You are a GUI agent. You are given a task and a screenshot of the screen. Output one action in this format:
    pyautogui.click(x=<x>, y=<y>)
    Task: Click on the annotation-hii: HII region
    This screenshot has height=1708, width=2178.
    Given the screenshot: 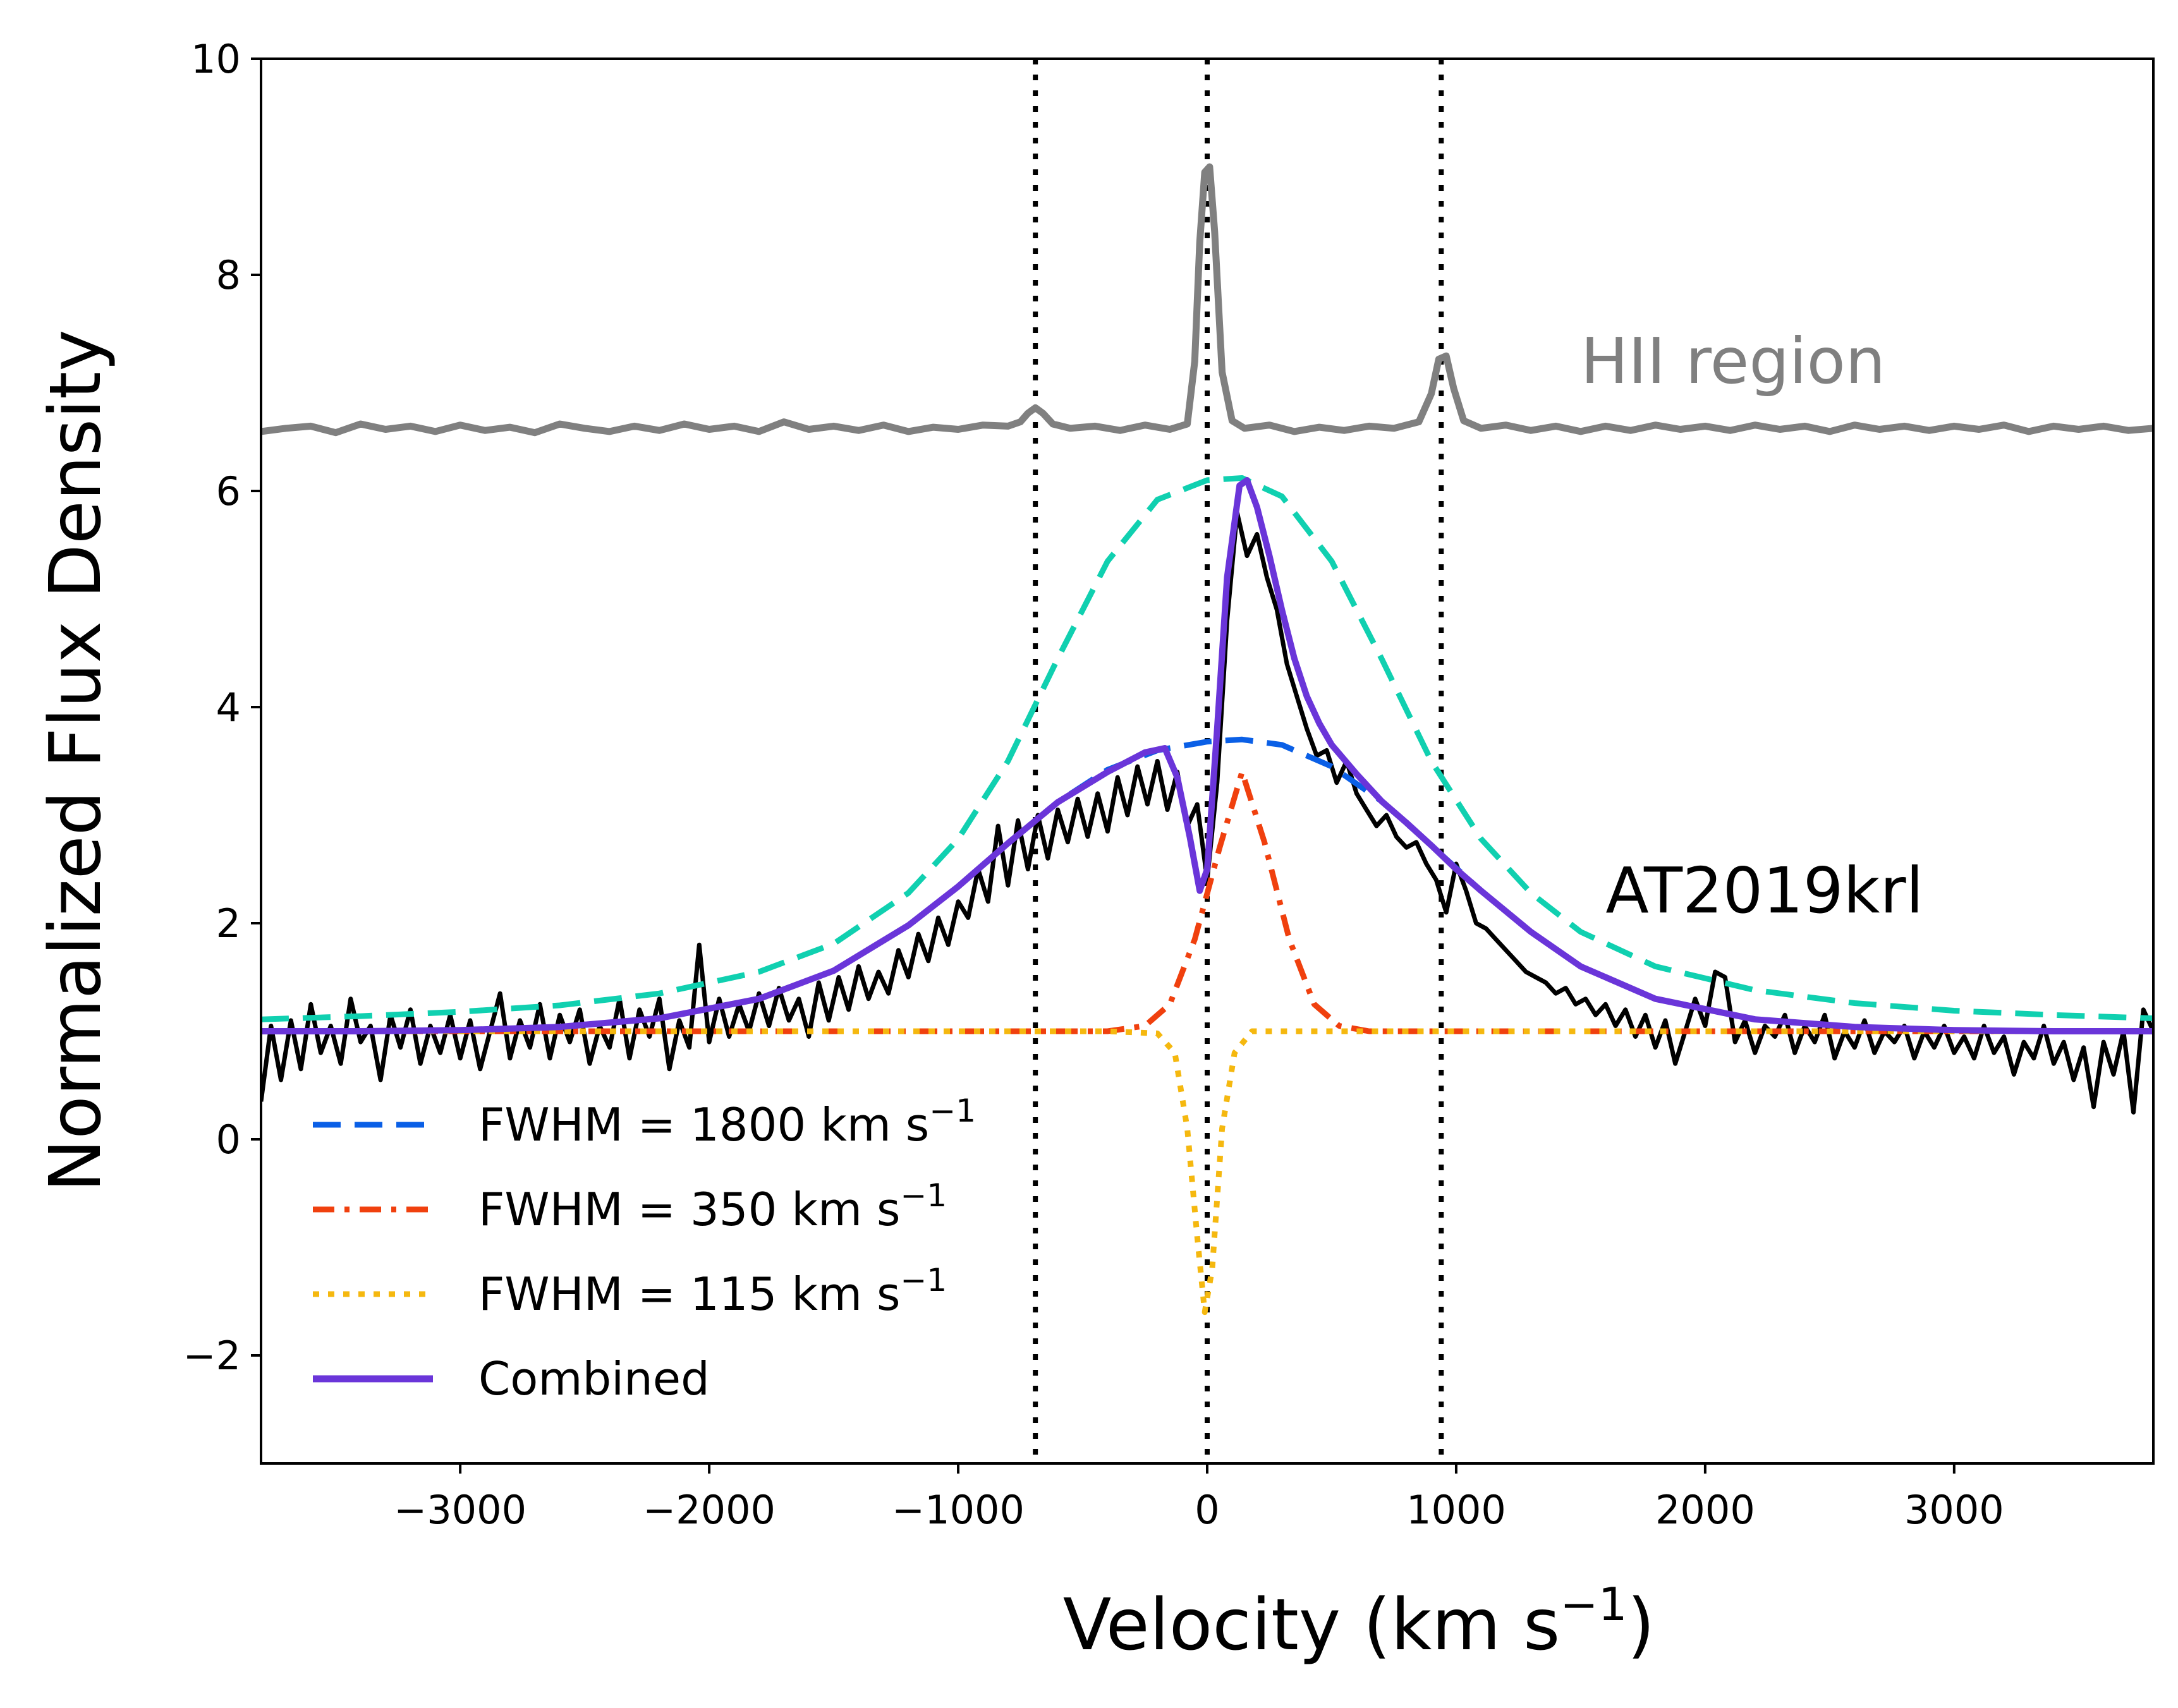 What is the action you would take?
    pyautogui.click(x=1733, y=361)
    